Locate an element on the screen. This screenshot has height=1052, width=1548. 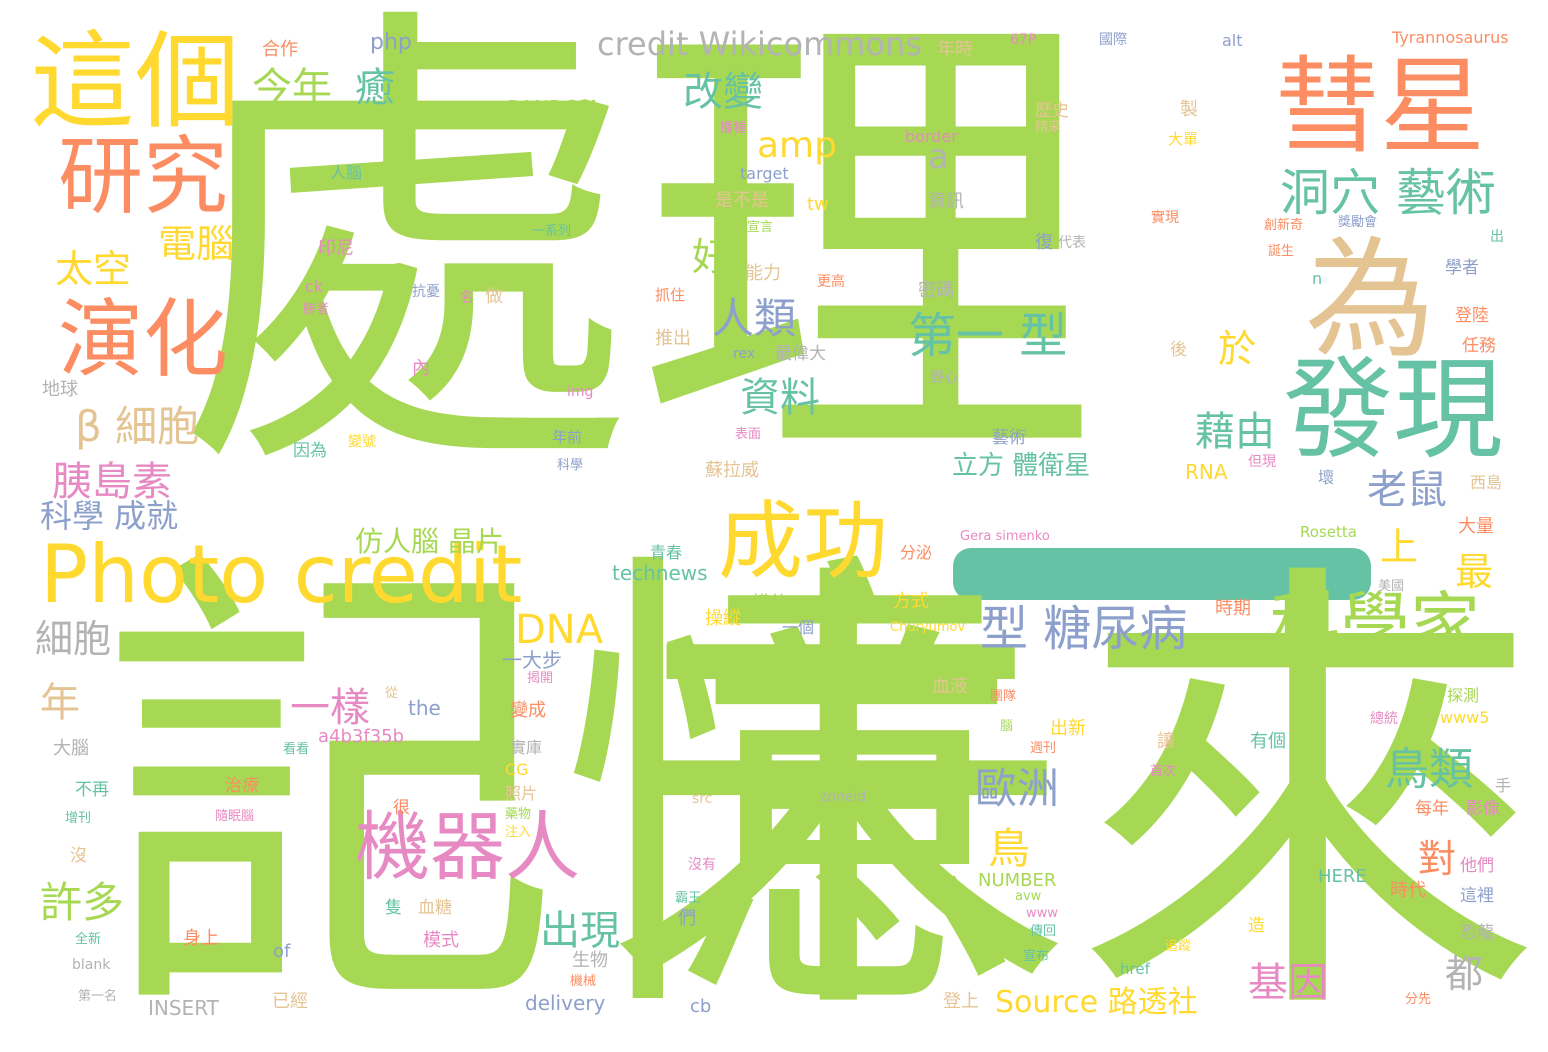
cloud-word: 播種 is located at coordinates (733, 128).